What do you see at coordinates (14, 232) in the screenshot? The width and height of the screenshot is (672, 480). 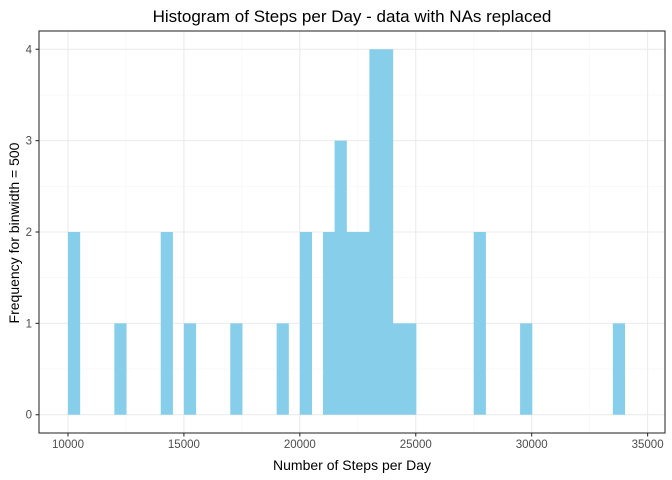 I see `y-axis-title: Frequency for binwidth = 500` at bounding box center [14, 232].